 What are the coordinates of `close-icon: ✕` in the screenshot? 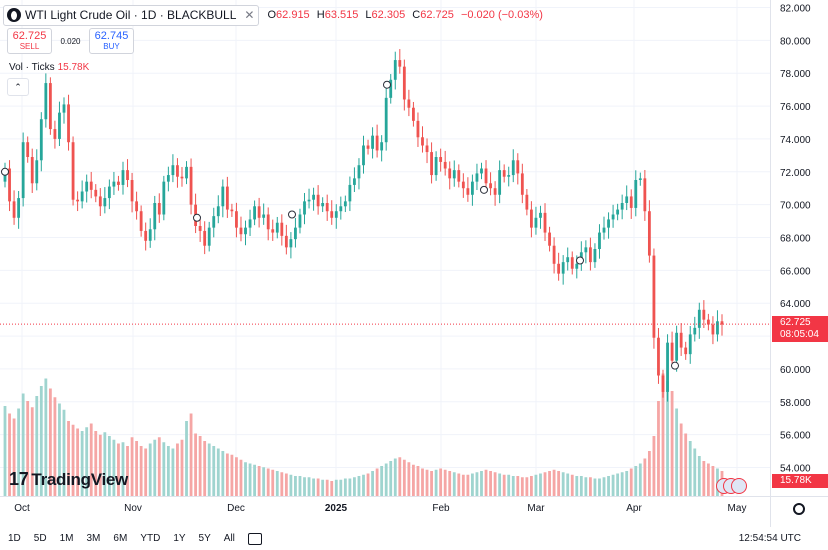 It's located at (249, 15).